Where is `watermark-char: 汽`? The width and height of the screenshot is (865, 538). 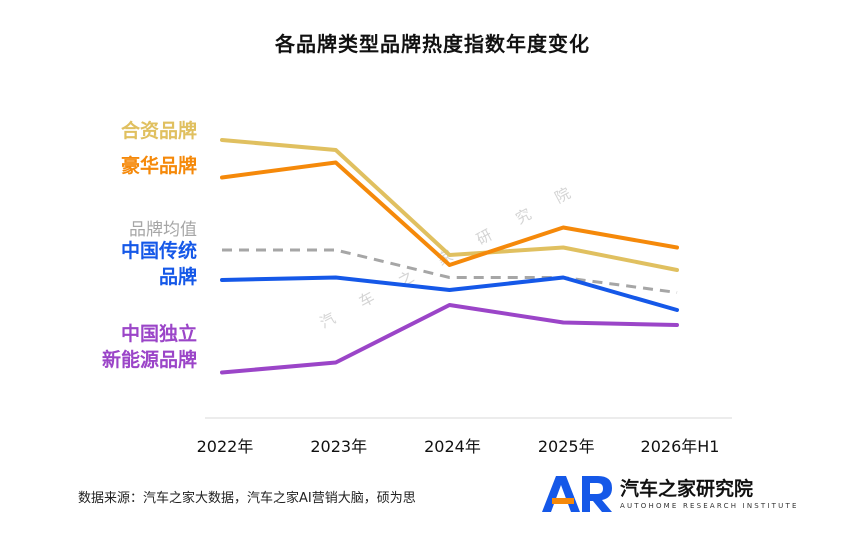 watermark-char: 汽 is located at coordinates (328, 320).